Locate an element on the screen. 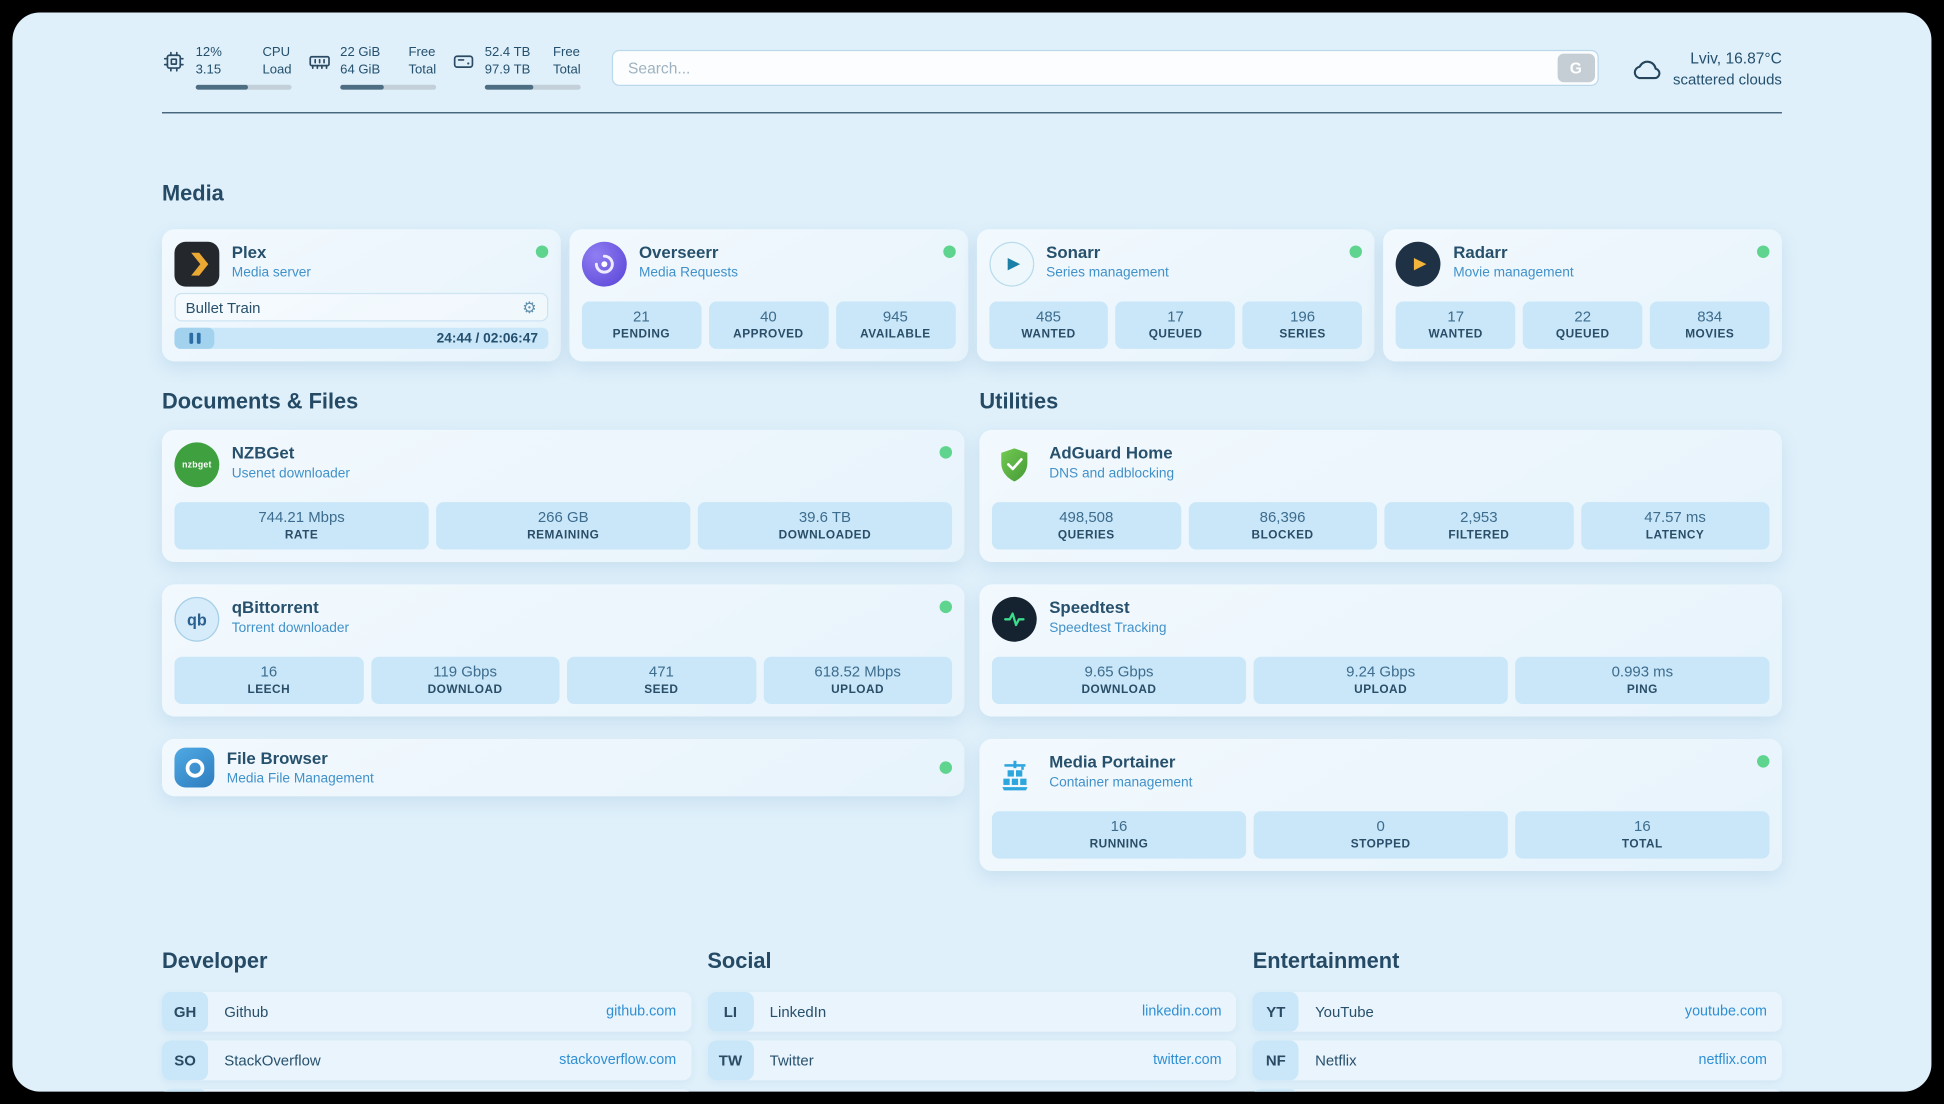 This screenshot has width=1944, height=1104. search-engine-badge: G is located at coordinates (1576, 68).